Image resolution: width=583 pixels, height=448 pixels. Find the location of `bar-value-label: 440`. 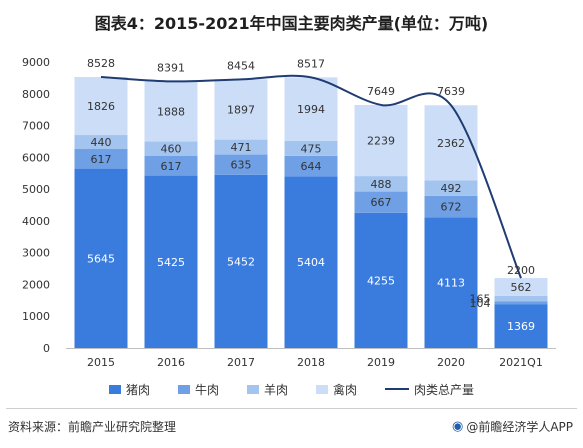

bar-value-label: 440 is located at coordinates (101, 142).